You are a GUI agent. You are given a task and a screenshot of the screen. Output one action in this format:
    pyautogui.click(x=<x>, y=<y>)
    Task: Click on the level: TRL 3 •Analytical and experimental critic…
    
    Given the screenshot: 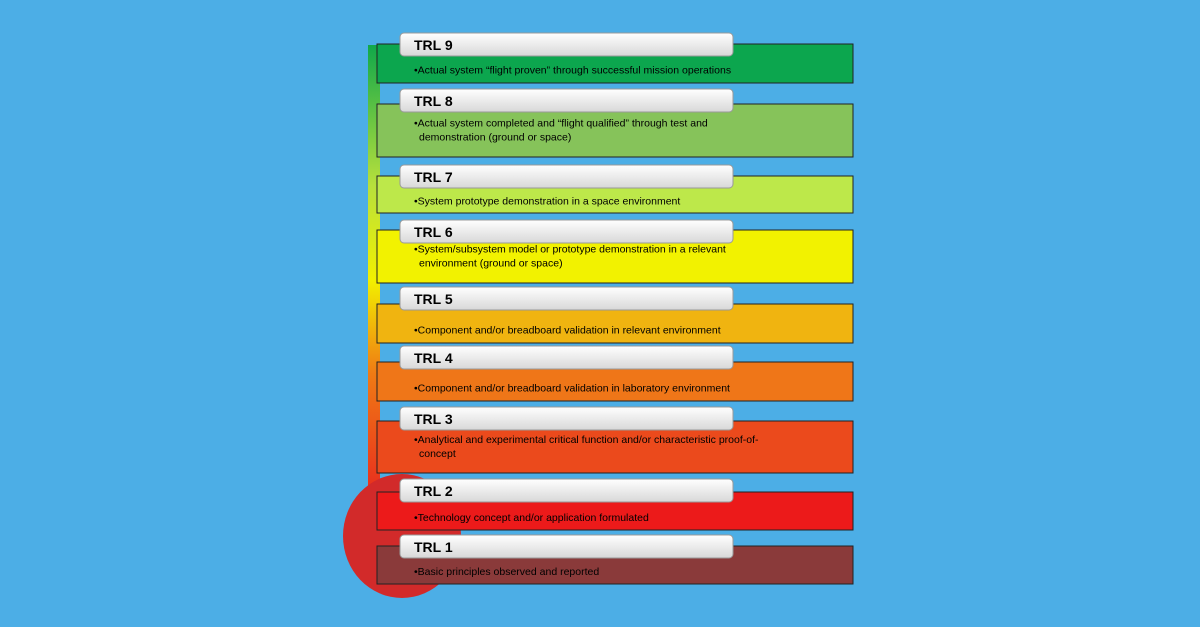 What is the action you would take?
    pyautogui.click(x=615, y=440)
    